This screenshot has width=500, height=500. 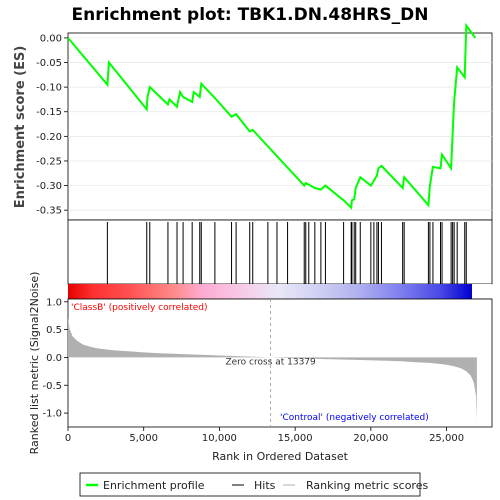 I want to click on color-bar-tail, so click(x=482, y=291).